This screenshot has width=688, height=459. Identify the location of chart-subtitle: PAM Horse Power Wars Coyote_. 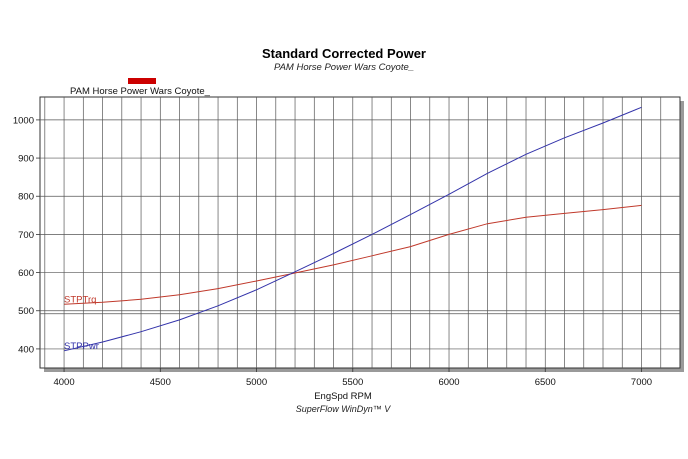
(344, 67).